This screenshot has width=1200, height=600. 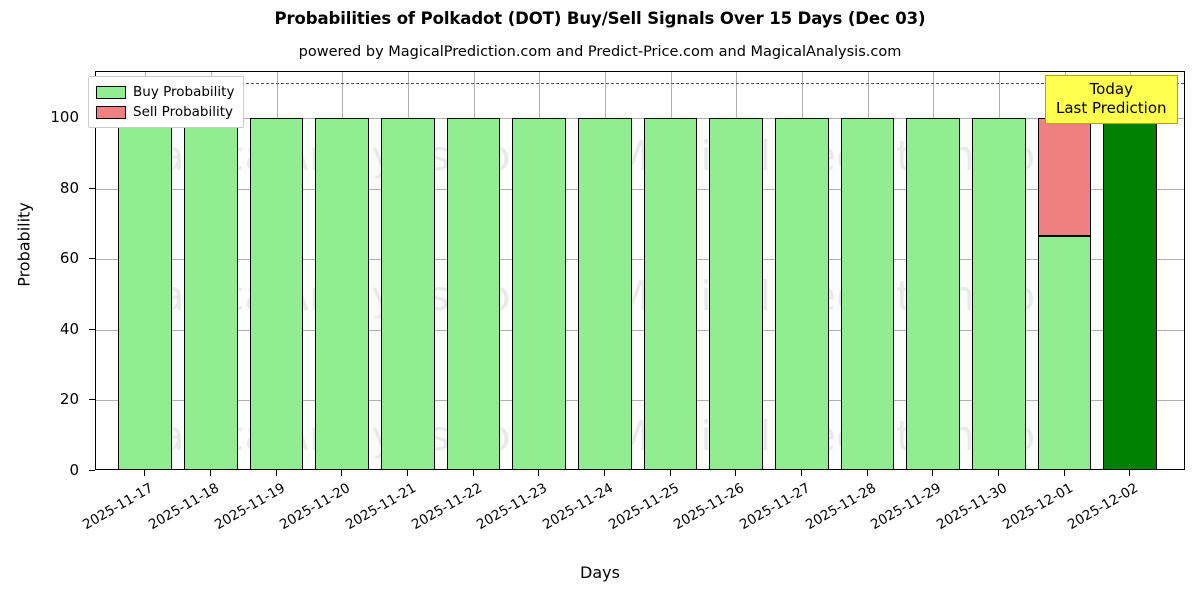 I want to click on legend-item: Buy Probability, so click(x=165, y=92).